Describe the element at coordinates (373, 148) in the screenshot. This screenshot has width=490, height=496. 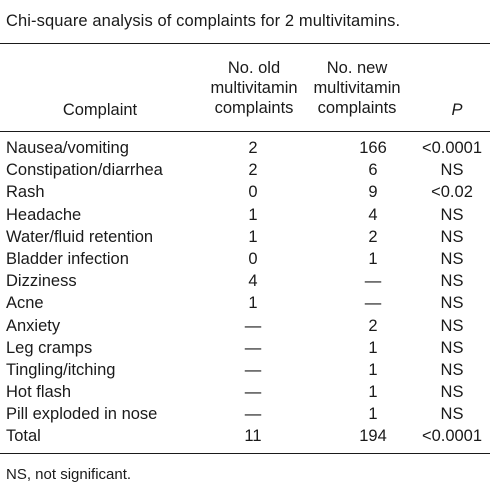
I see `new-count-cell: 166` at that location.